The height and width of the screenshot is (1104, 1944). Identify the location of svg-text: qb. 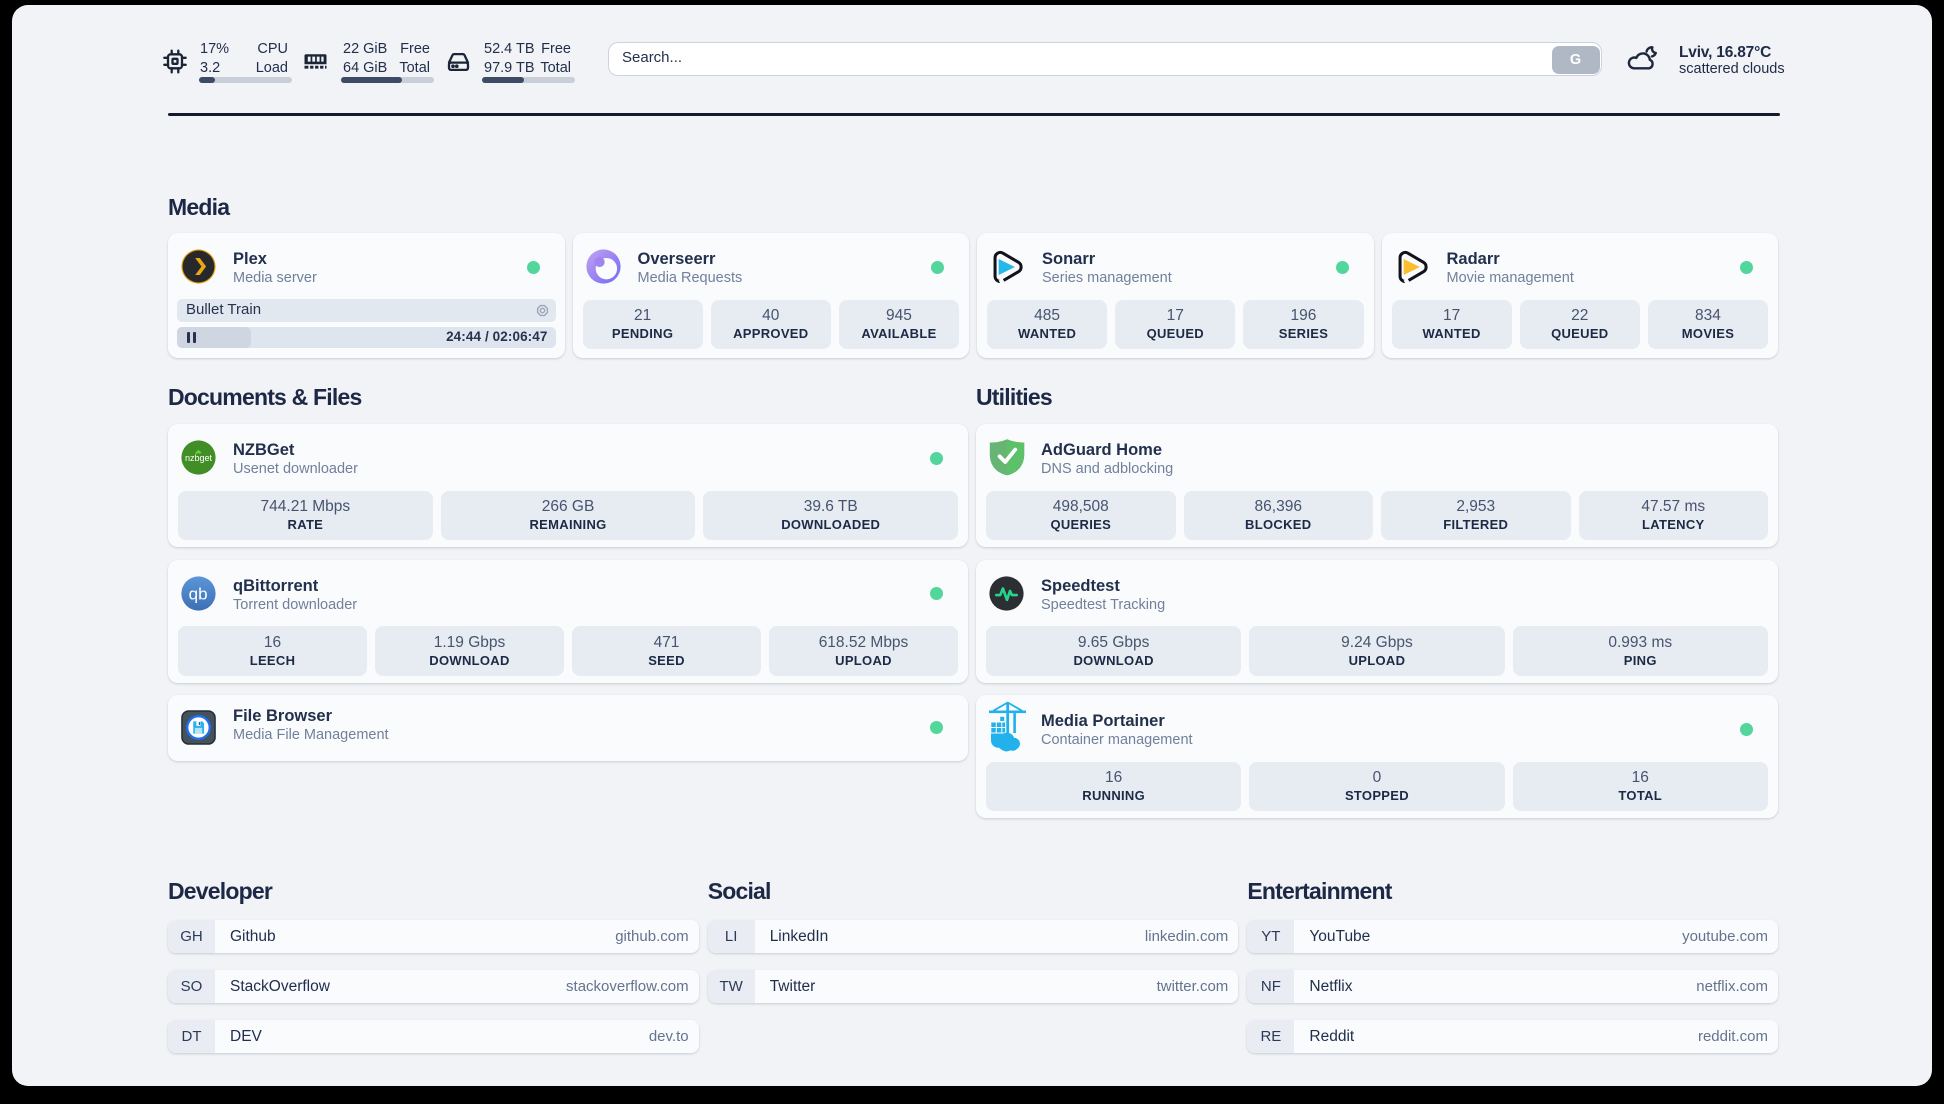
(198, 593).